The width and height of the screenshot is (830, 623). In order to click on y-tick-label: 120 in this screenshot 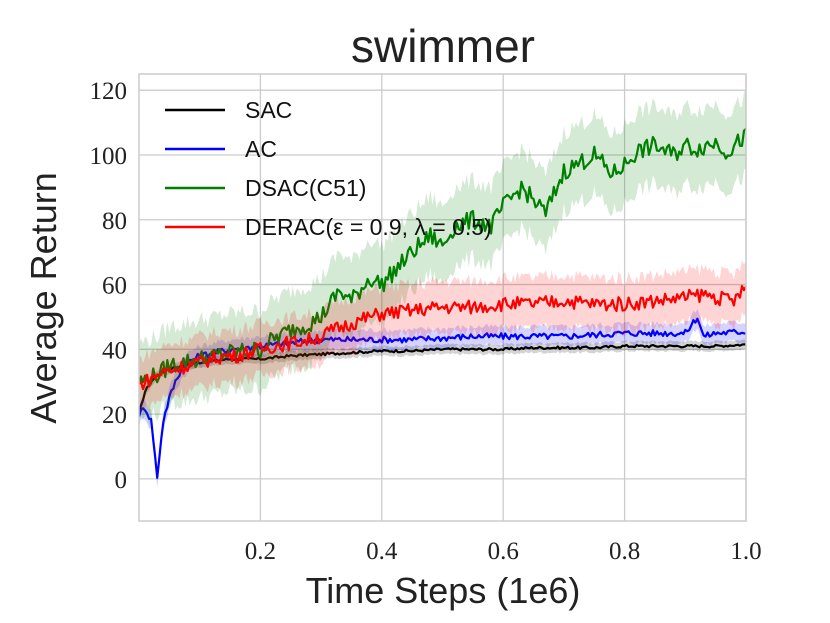, I will do `click(109, 91)`.